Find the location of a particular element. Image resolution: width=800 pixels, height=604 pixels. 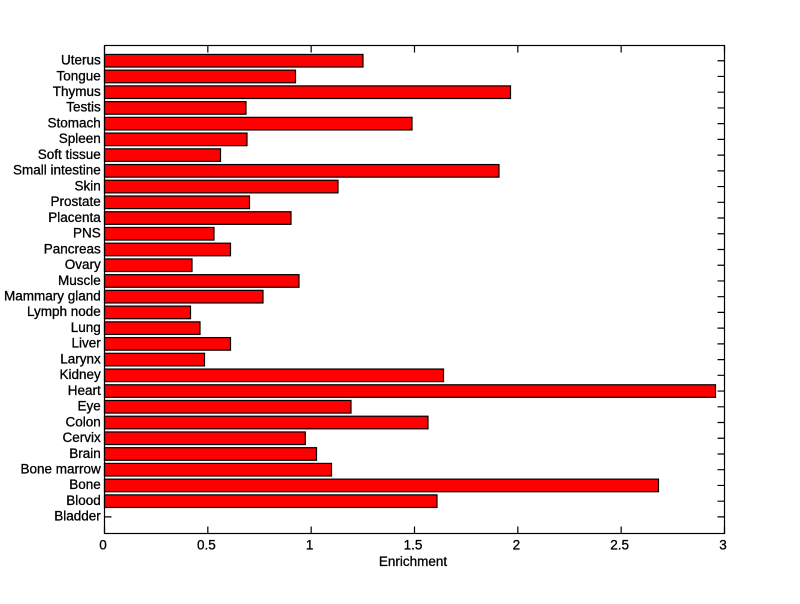

svg-text: Bone is located at coordinates (85, 484).